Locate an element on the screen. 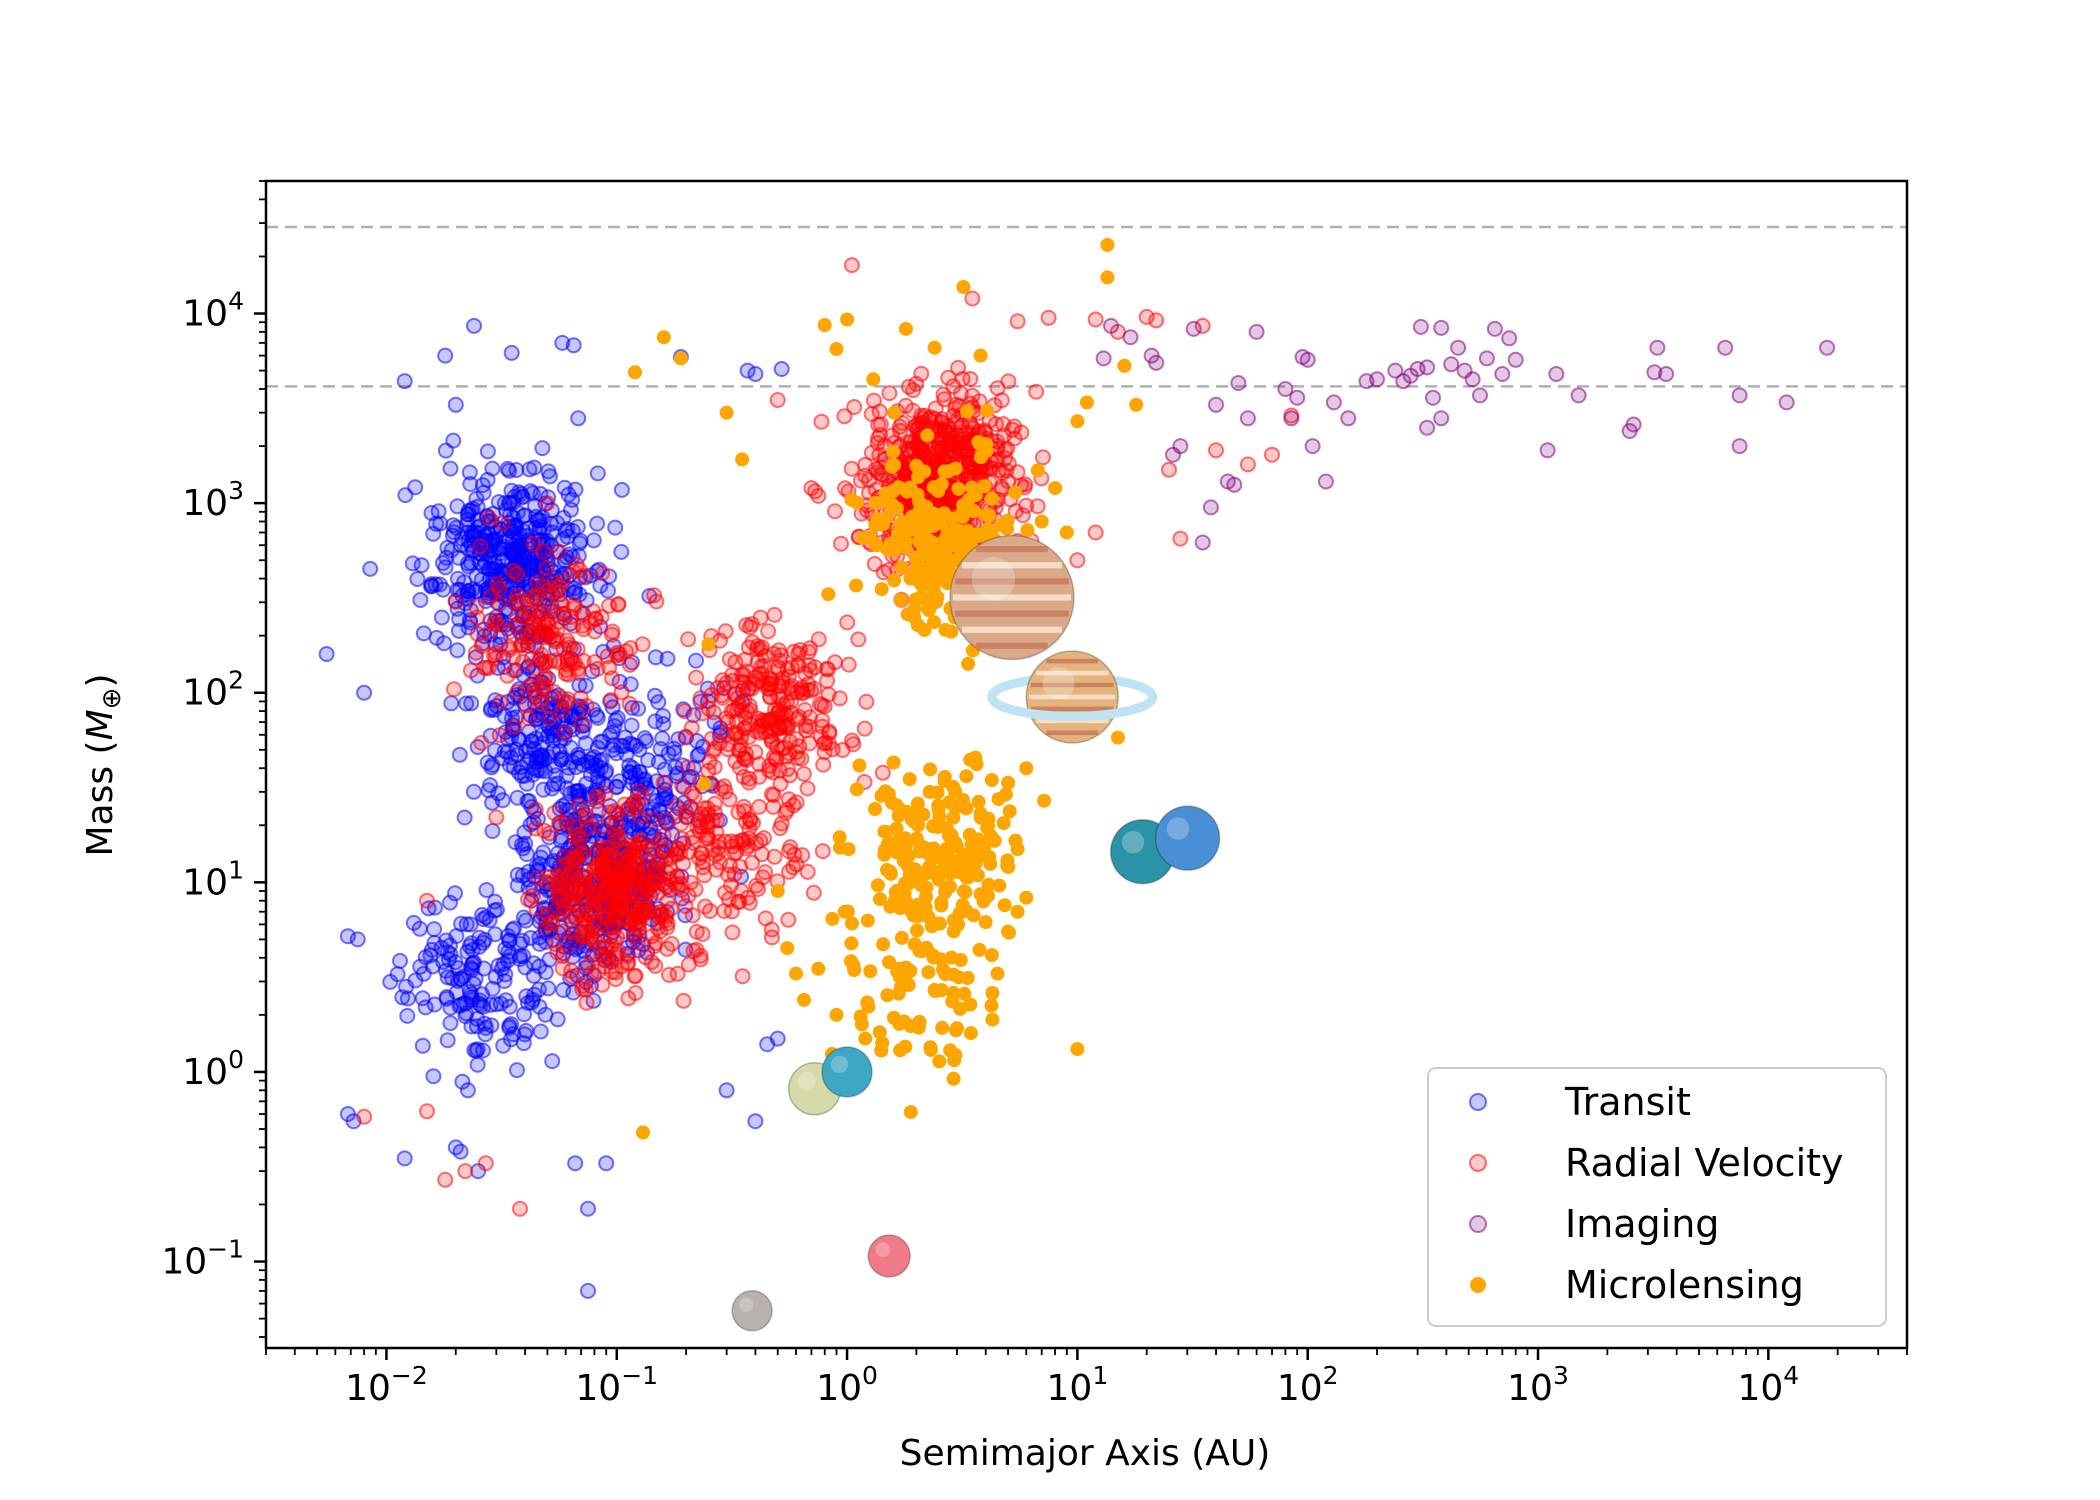 The width and height of the screenshot is (2100, 1500). legend-marker is located at coordinates (1478, 1163).